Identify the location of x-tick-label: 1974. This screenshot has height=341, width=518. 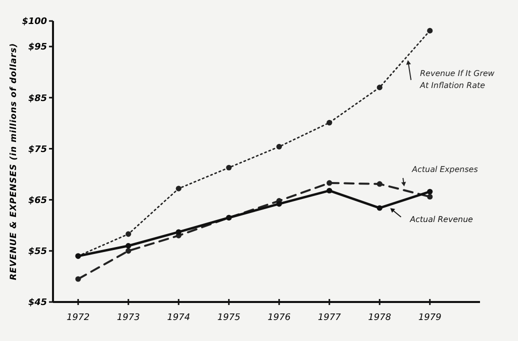
(178, 318).